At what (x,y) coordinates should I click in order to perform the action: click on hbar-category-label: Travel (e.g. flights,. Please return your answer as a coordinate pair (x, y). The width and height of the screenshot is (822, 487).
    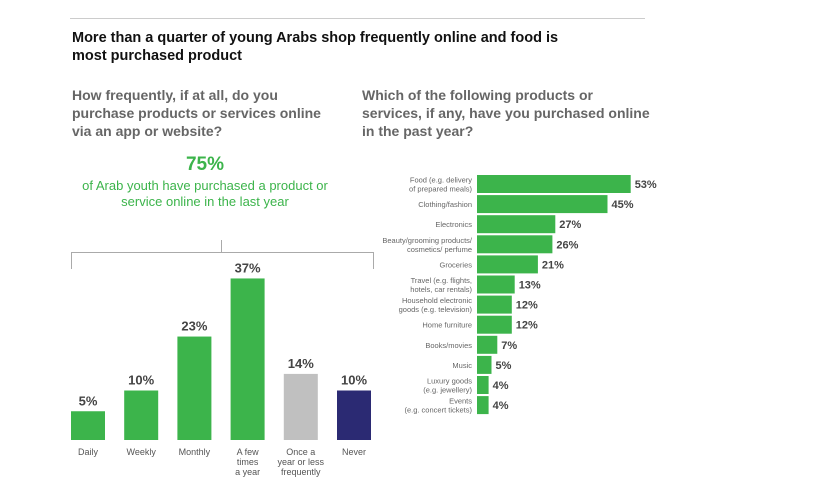
    Looking at the image, I should click on (441, 280).